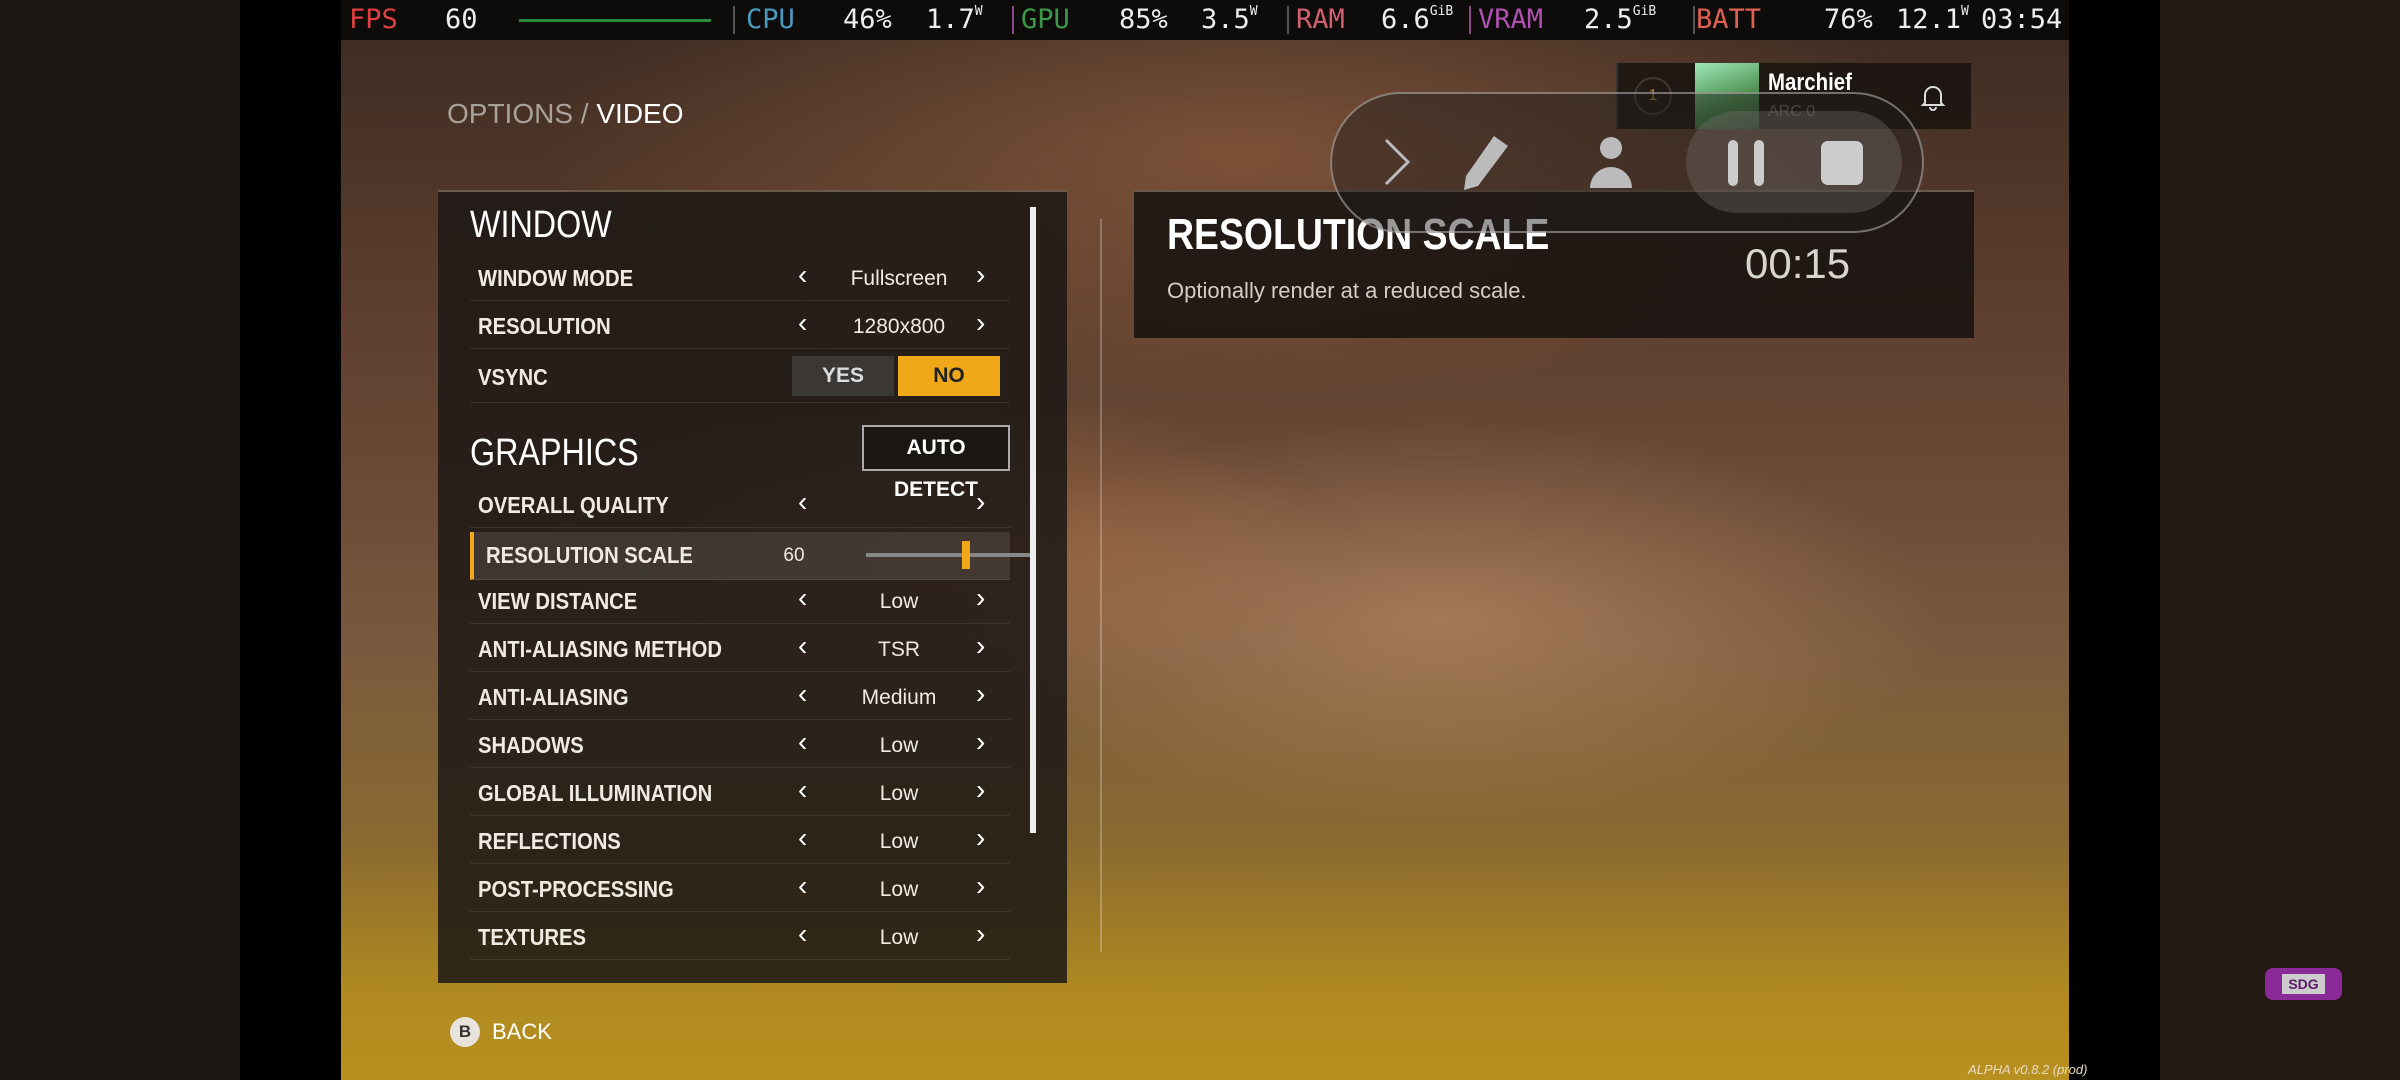 This screenshot has height=1080, width=2400. I want to click on batt-watts: 12.1W, so click(1932, 19).